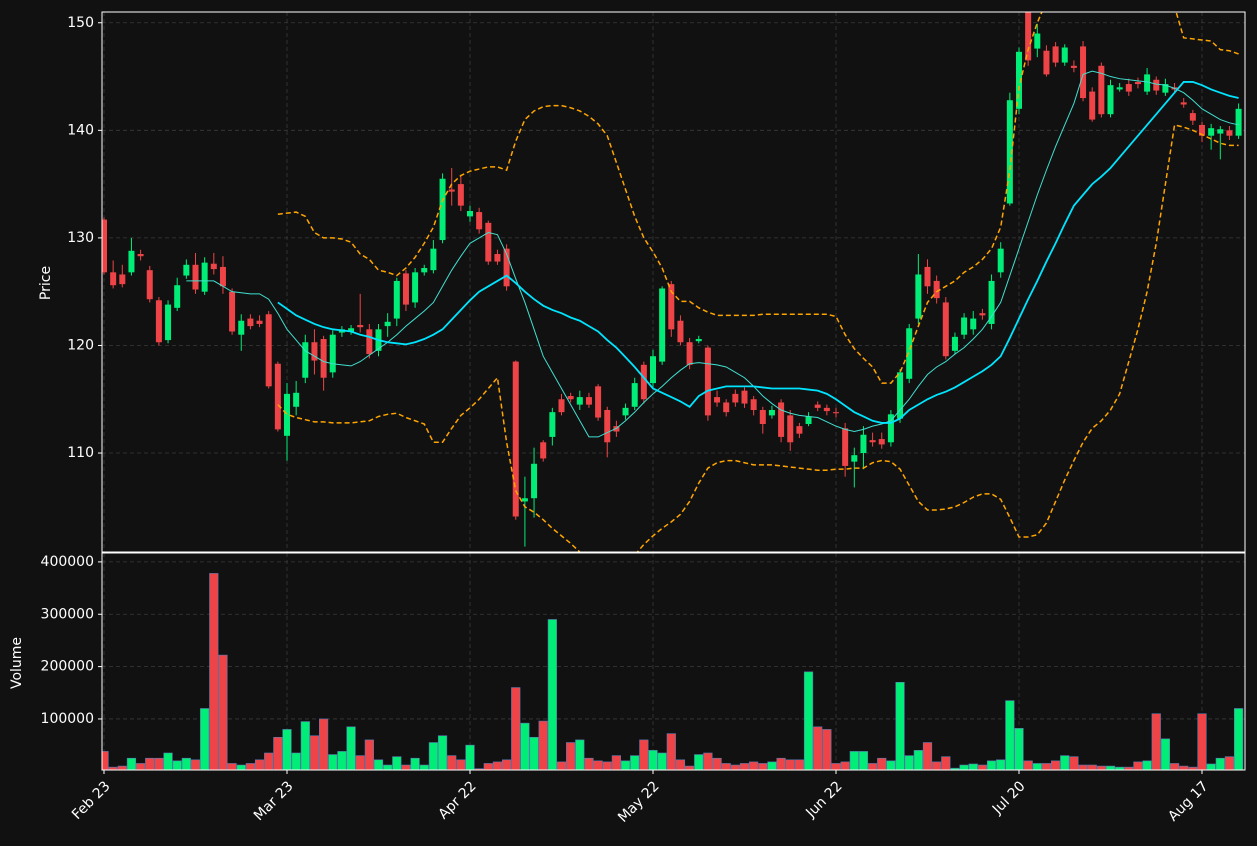 Image resolution: width=1257 pixels, height=846 pixels. I want to click on x-tick-label: Mar 23, so click(274, 801).